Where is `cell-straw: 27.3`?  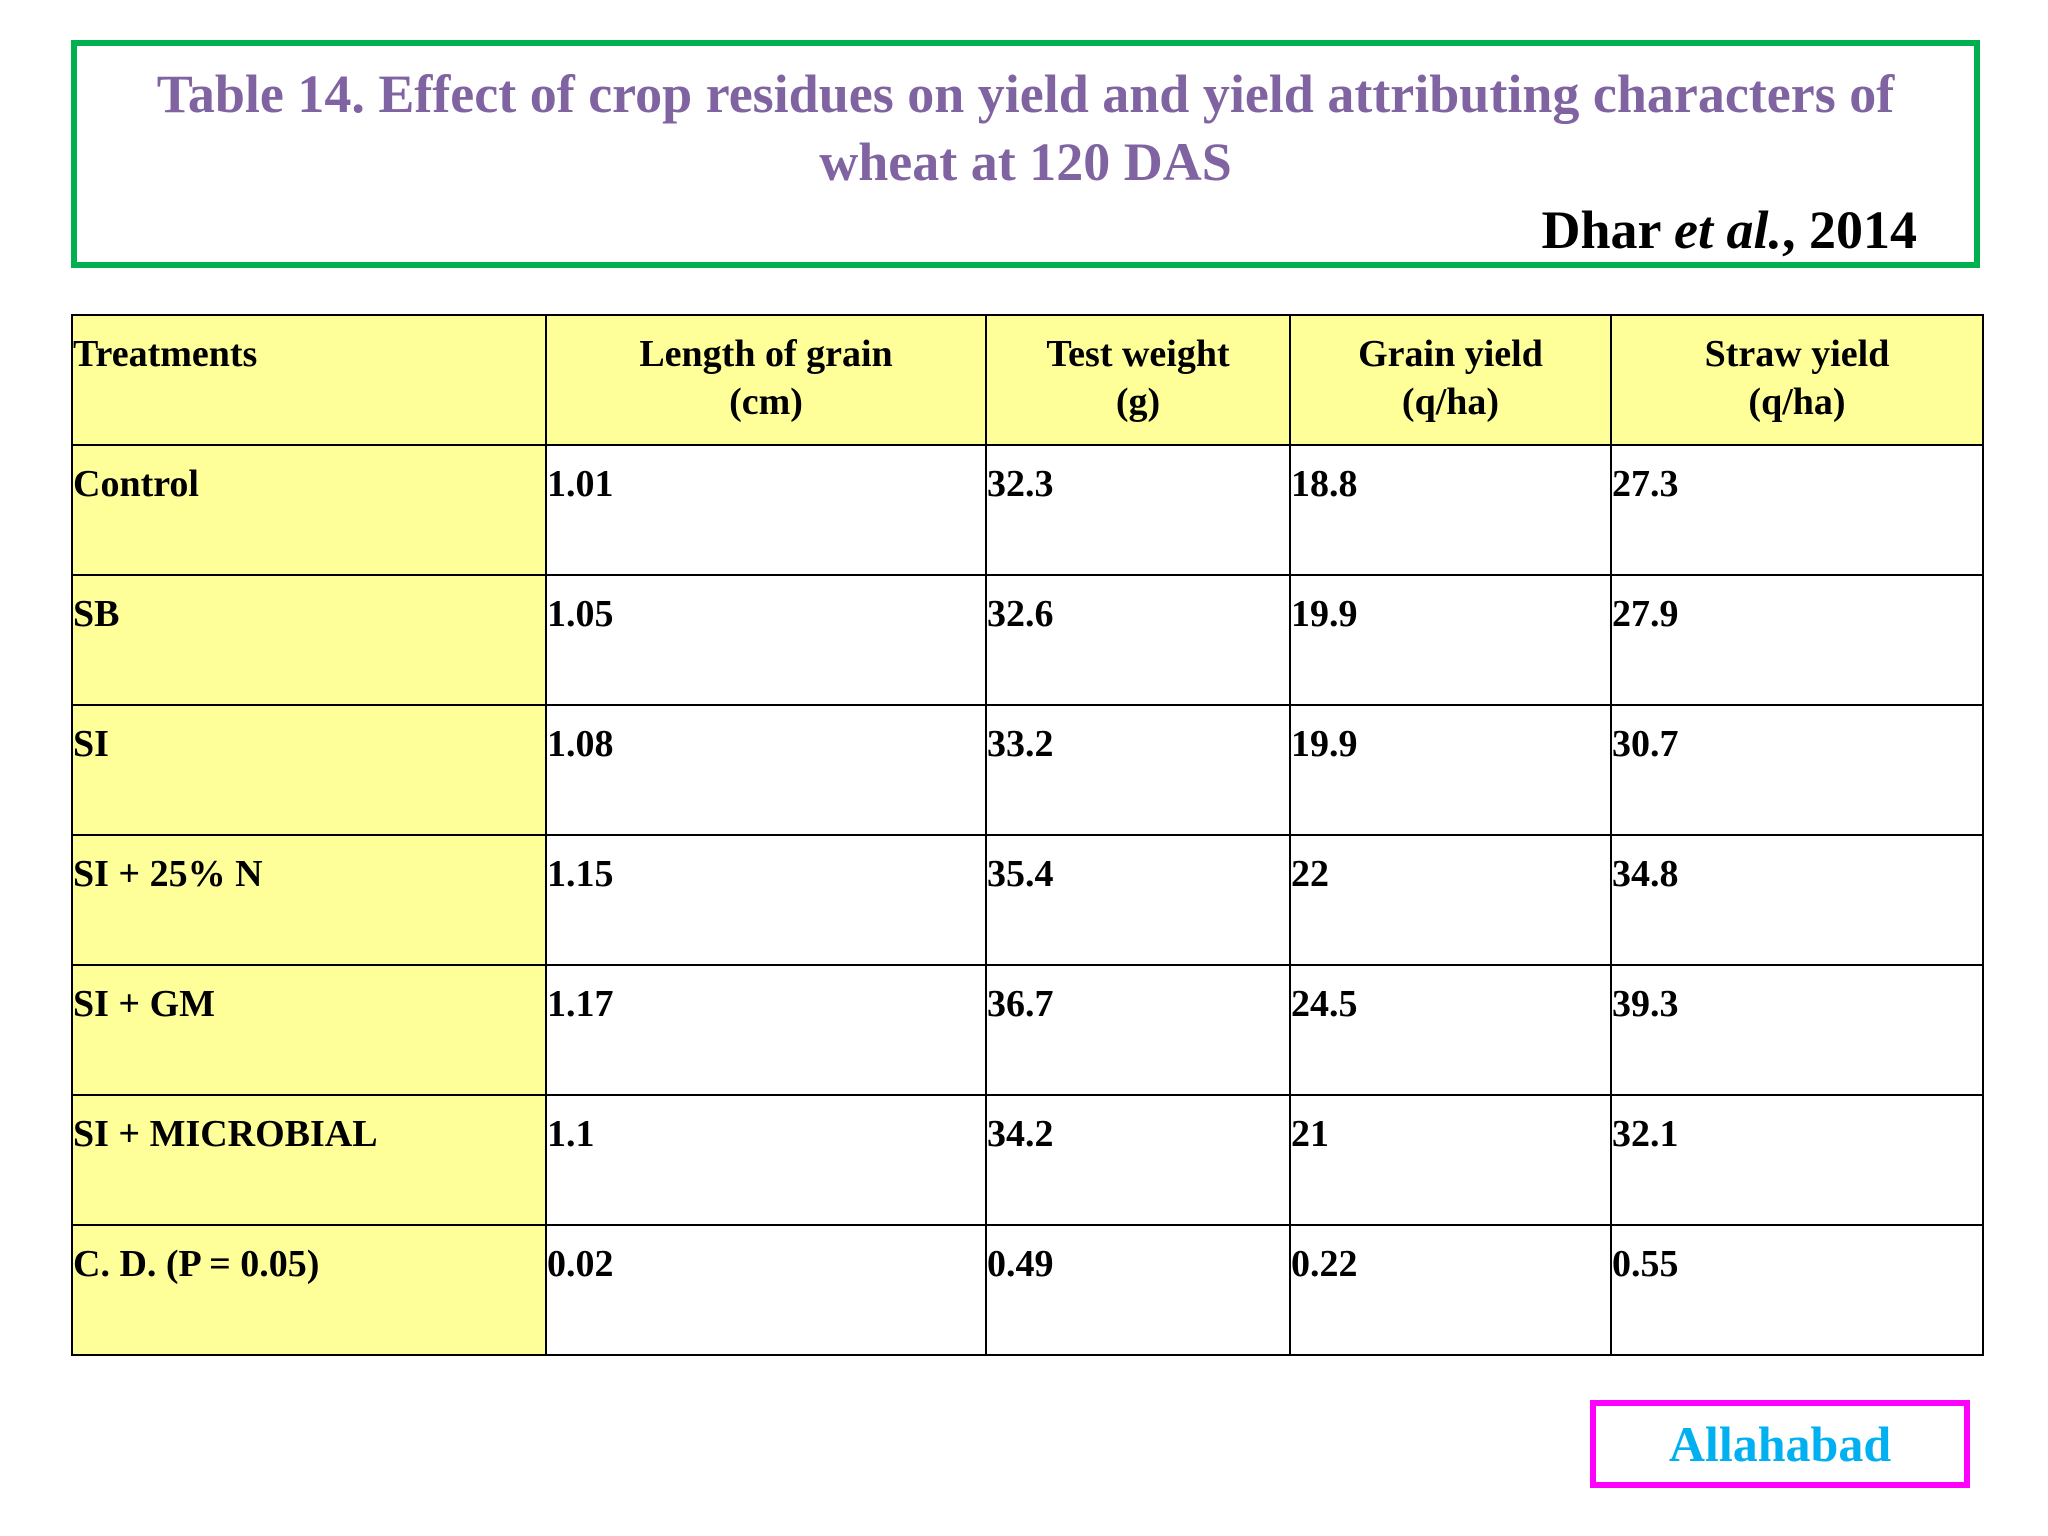 cell-straw: 27.3 is located at coordinates (1797, 510).